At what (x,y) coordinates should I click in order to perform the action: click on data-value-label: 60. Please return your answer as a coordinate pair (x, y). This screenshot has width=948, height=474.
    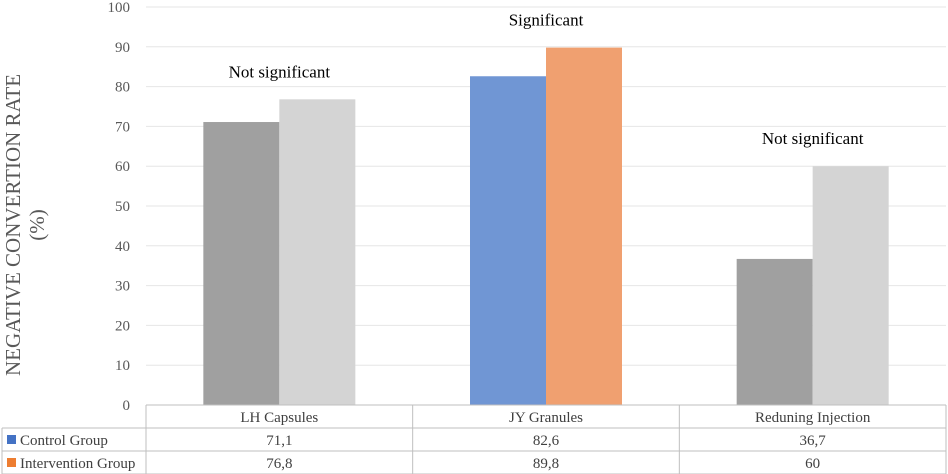
    Looking at the image, I should click on (812, 464).